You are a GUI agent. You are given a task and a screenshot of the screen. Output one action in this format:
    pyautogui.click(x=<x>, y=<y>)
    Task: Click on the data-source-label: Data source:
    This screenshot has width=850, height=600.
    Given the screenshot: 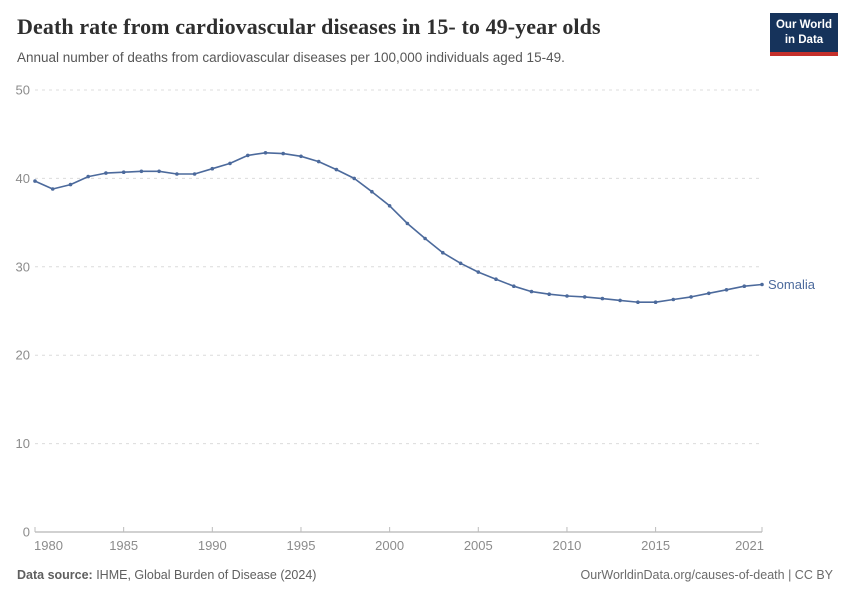 What is the action you would take?
    pyautogui.click(x=55, y=575)
    